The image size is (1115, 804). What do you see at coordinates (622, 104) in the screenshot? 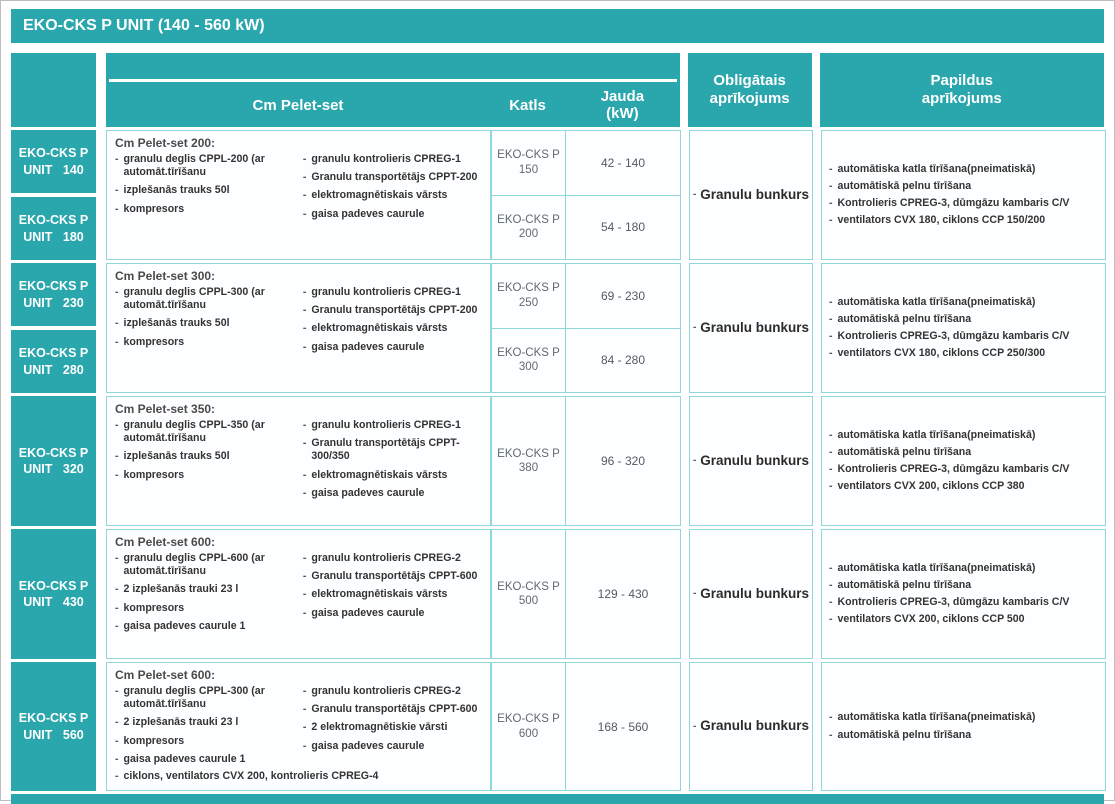
I see `column-header-jauda: Jauda (kW)` at bounding box center [622, 104].